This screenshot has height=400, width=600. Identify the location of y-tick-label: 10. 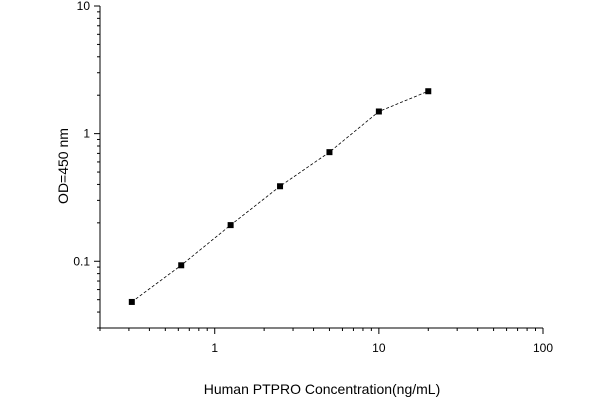
(84, 6).